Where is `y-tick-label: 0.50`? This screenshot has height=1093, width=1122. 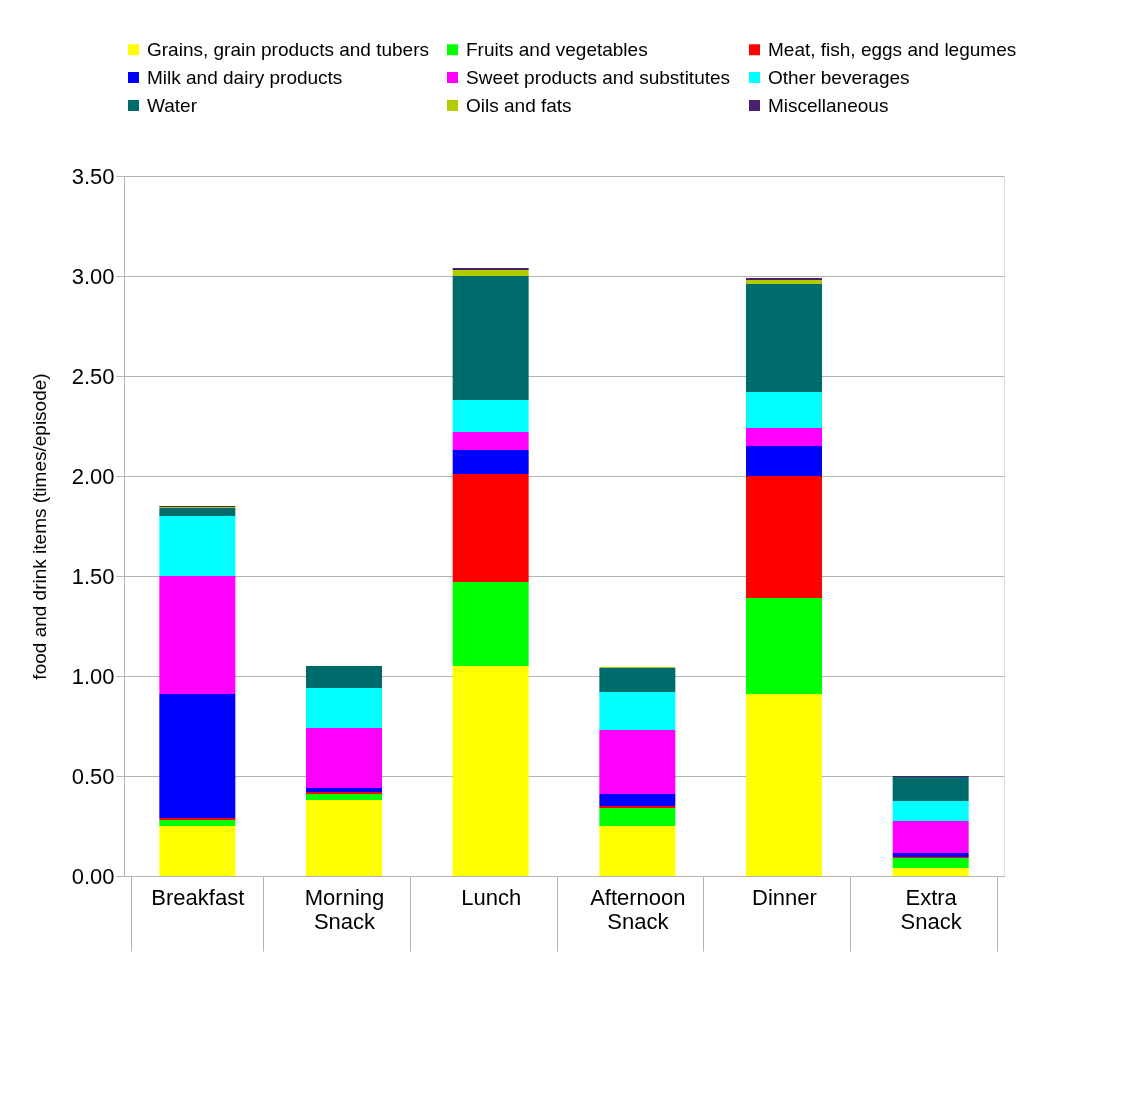 y-tick-label: 0.50 is located at coordinates (93, 776).